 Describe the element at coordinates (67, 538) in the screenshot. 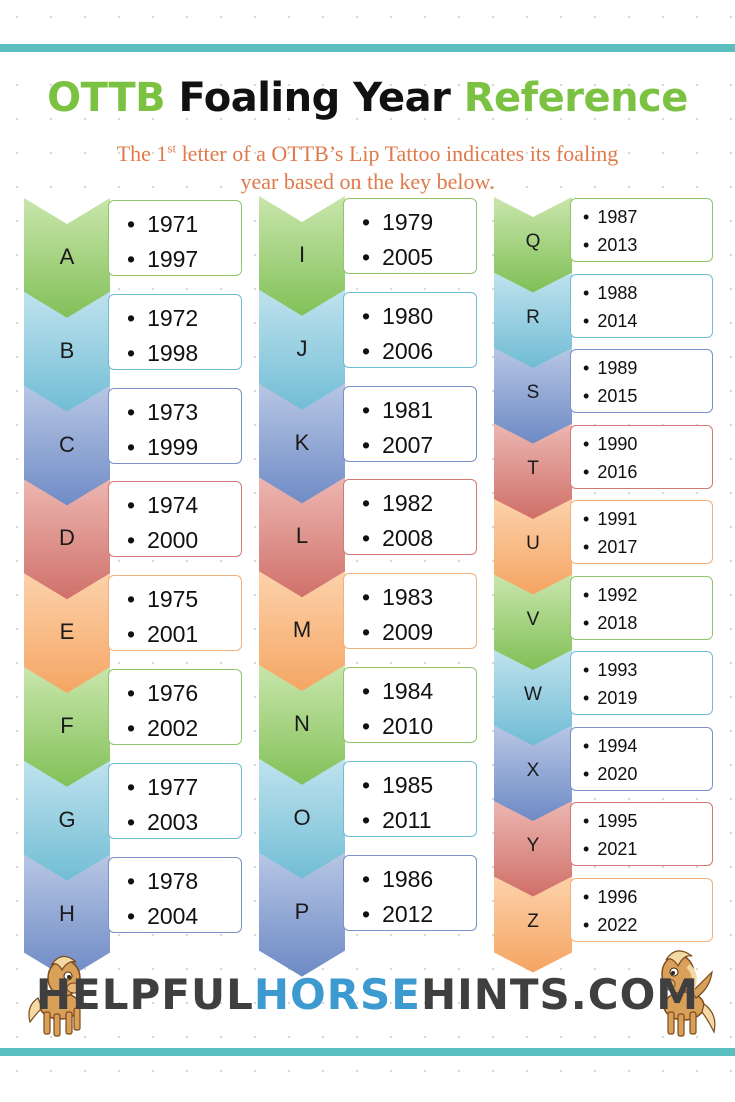

I see `tattoo-letter: D` at that location.